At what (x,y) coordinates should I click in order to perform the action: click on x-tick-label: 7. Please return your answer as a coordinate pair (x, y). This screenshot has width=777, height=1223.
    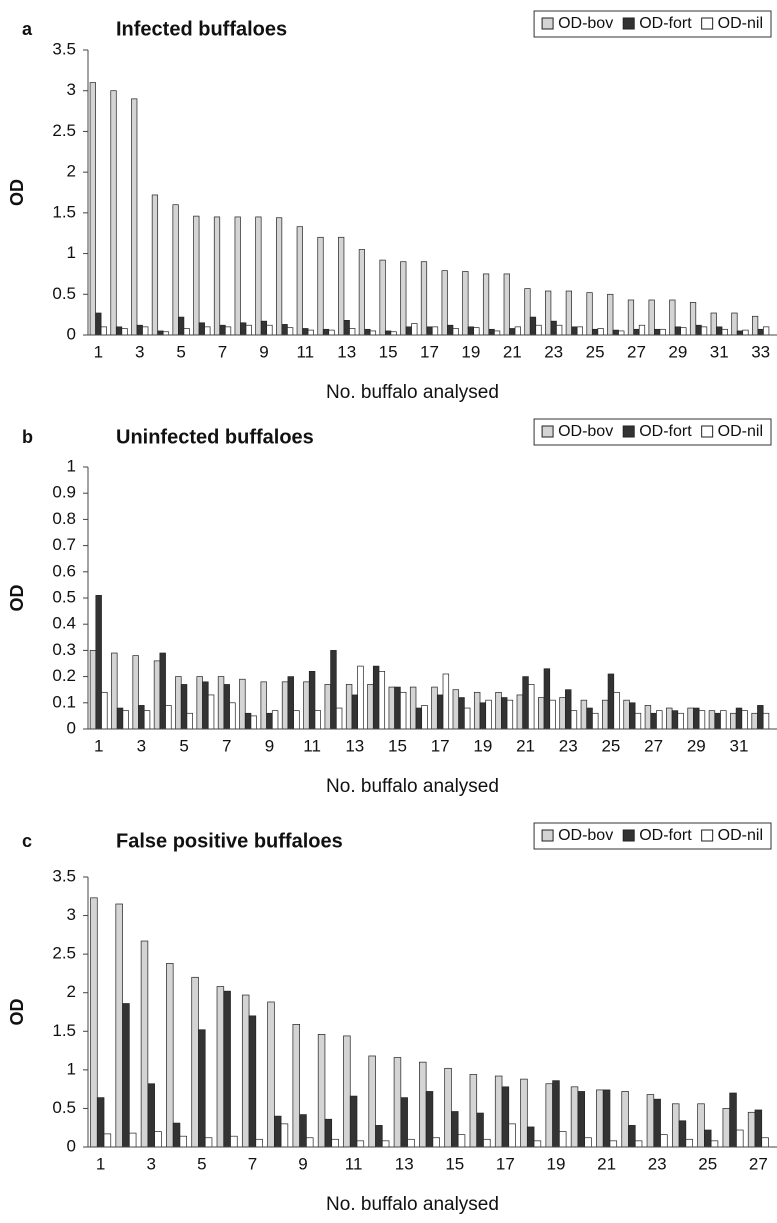
    Looking at the image, I should click on (222, 351).